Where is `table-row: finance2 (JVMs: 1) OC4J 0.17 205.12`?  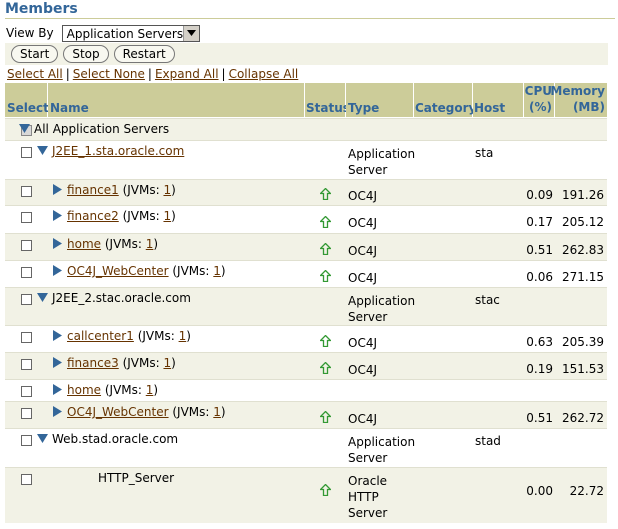
table-row: finance2 (JVMs: 1) OC4J 0.17 205.12 is located at coordinates (306, 219).